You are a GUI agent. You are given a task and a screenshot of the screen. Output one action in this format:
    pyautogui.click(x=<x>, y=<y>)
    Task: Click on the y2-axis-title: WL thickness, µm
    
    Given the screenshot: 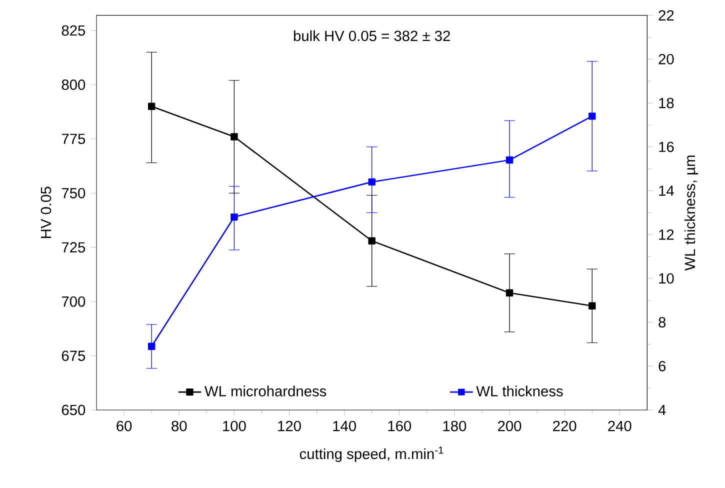 What is the action you would take?
    pyautogui.click(x=691, y=213)
    